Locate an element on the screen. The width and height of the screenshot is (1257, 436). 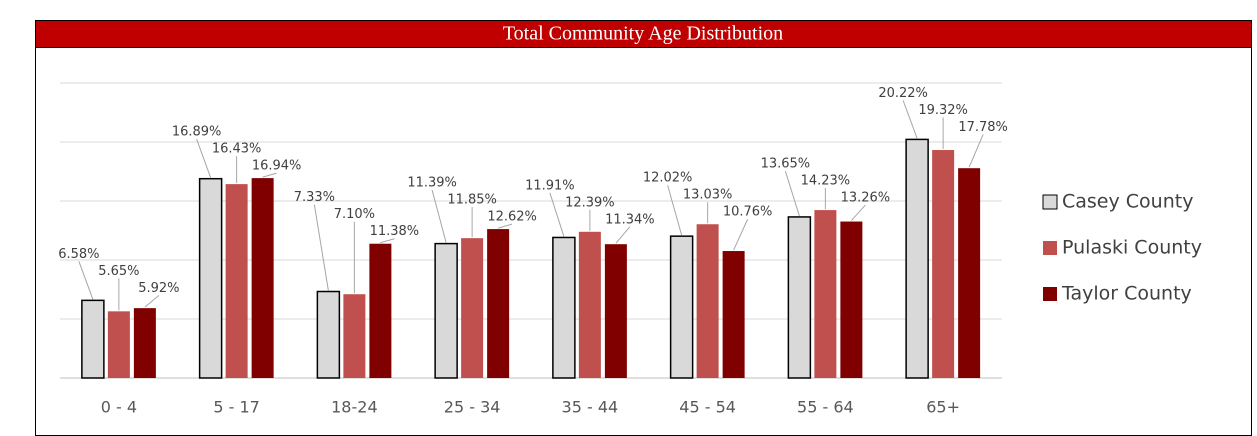
data-label: 10.76% is located at coordinates (748, 212).